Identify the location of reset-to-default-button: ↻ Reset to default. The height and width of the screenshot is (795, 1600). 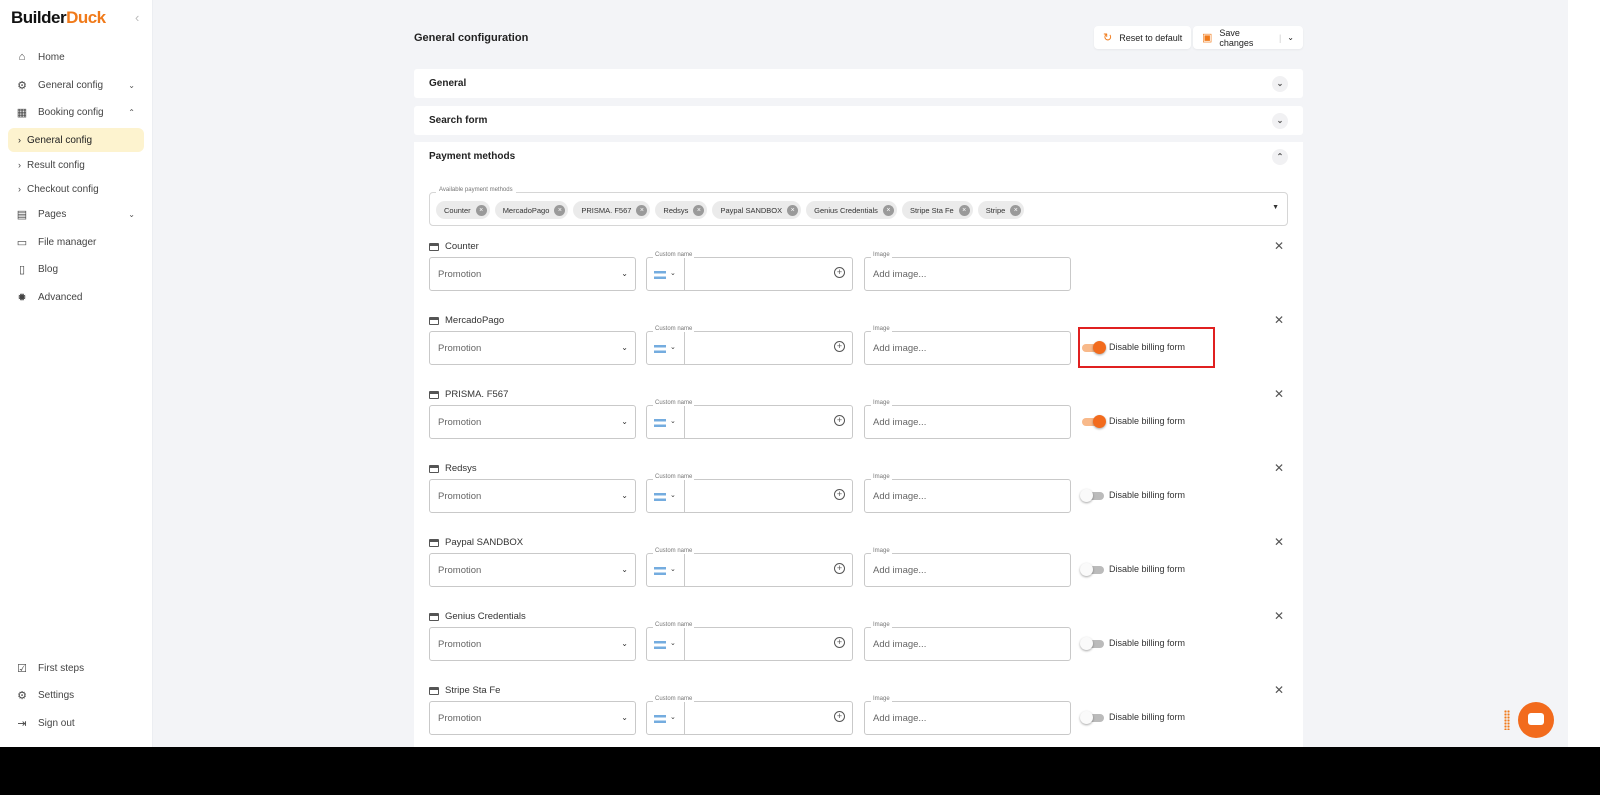
(1143, 37).